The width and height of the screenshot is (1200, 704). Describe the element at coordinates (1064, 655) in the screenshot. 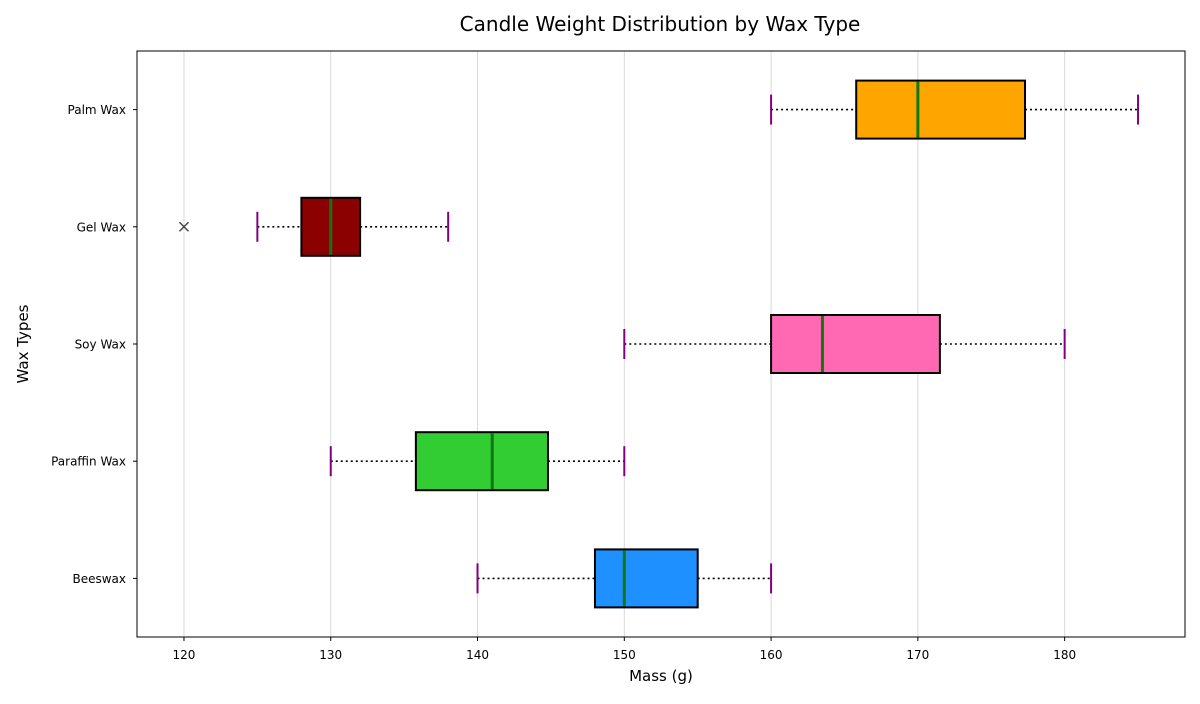

I see `x-tick-label: 180` at that location.